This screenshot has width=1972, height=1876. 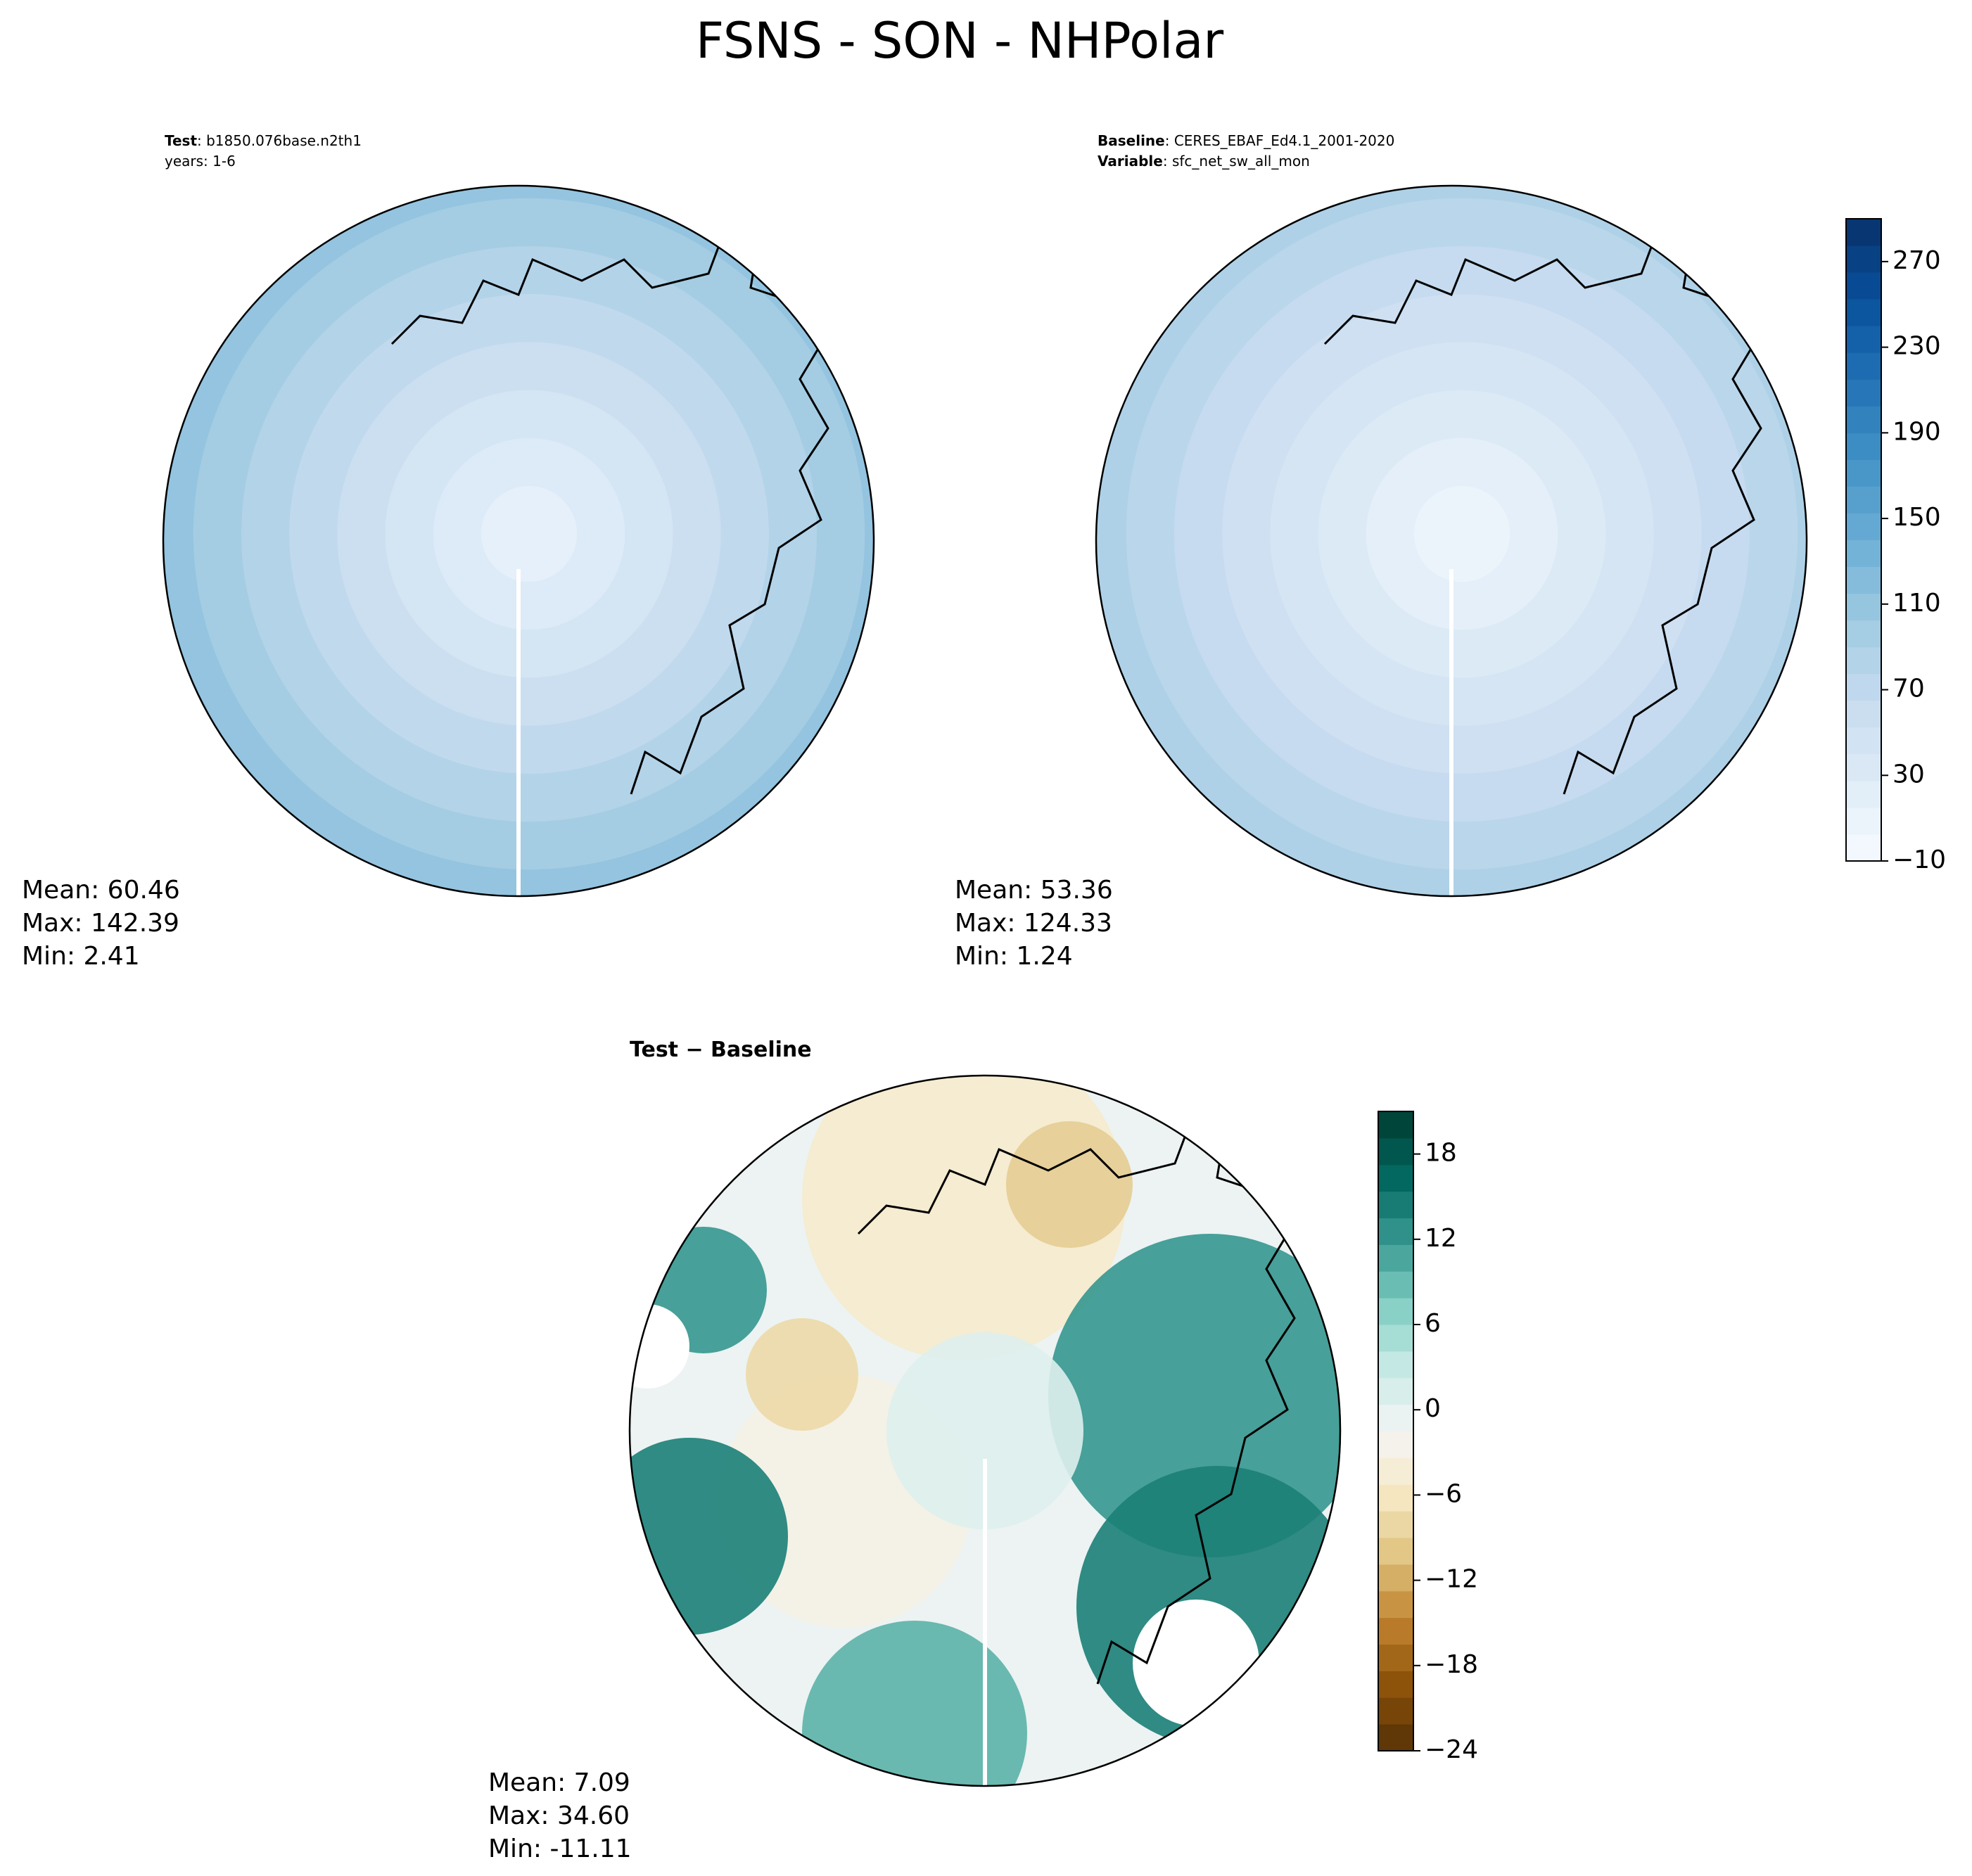 I want to click on header-value: : b1850.076base.n2th1, so click(x=280, y=140).